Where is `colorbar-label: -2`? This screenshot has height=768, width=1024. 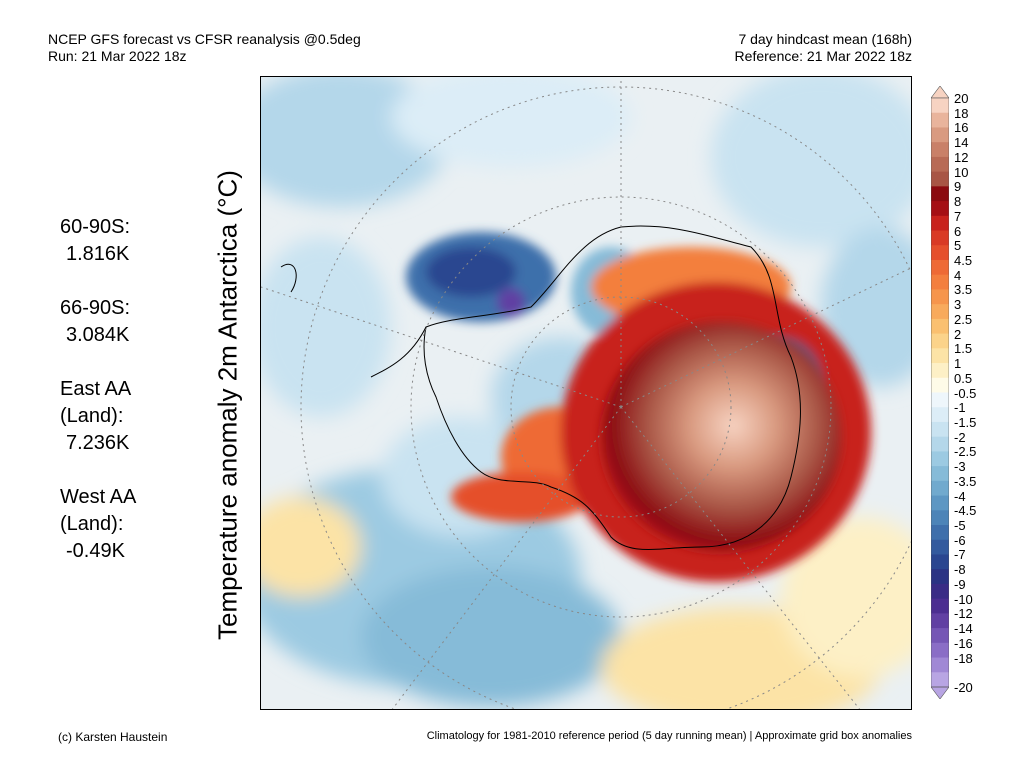
colorbar-label: -2 is located at coordinates (960, 437).